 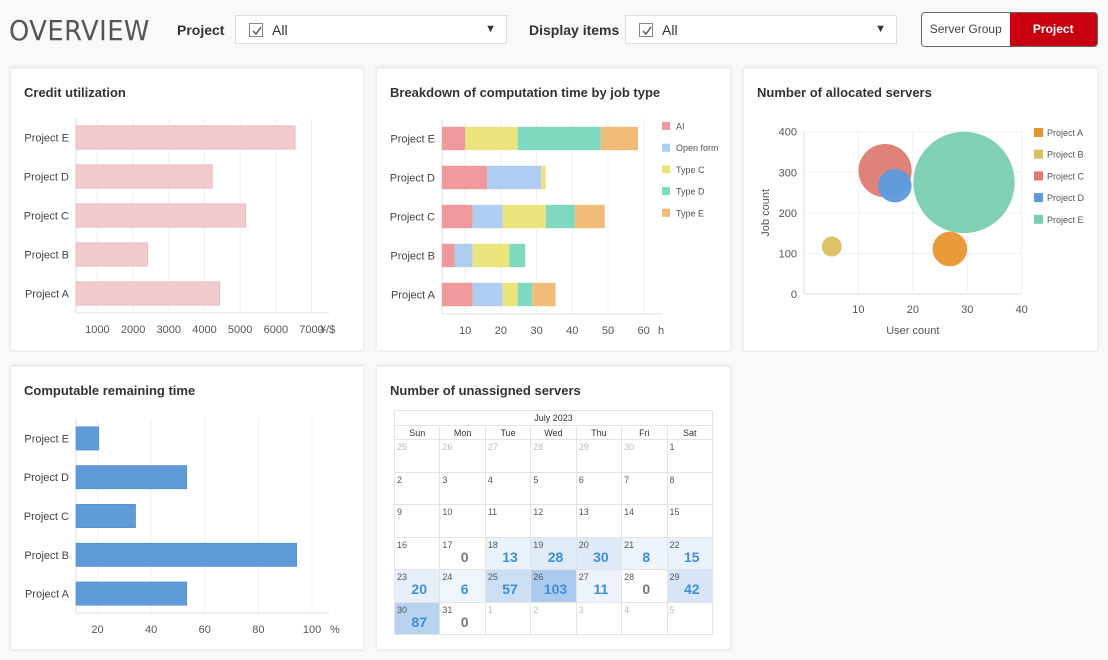 I want to click on calendar-day: 26 103, so click(x=553, y=586).